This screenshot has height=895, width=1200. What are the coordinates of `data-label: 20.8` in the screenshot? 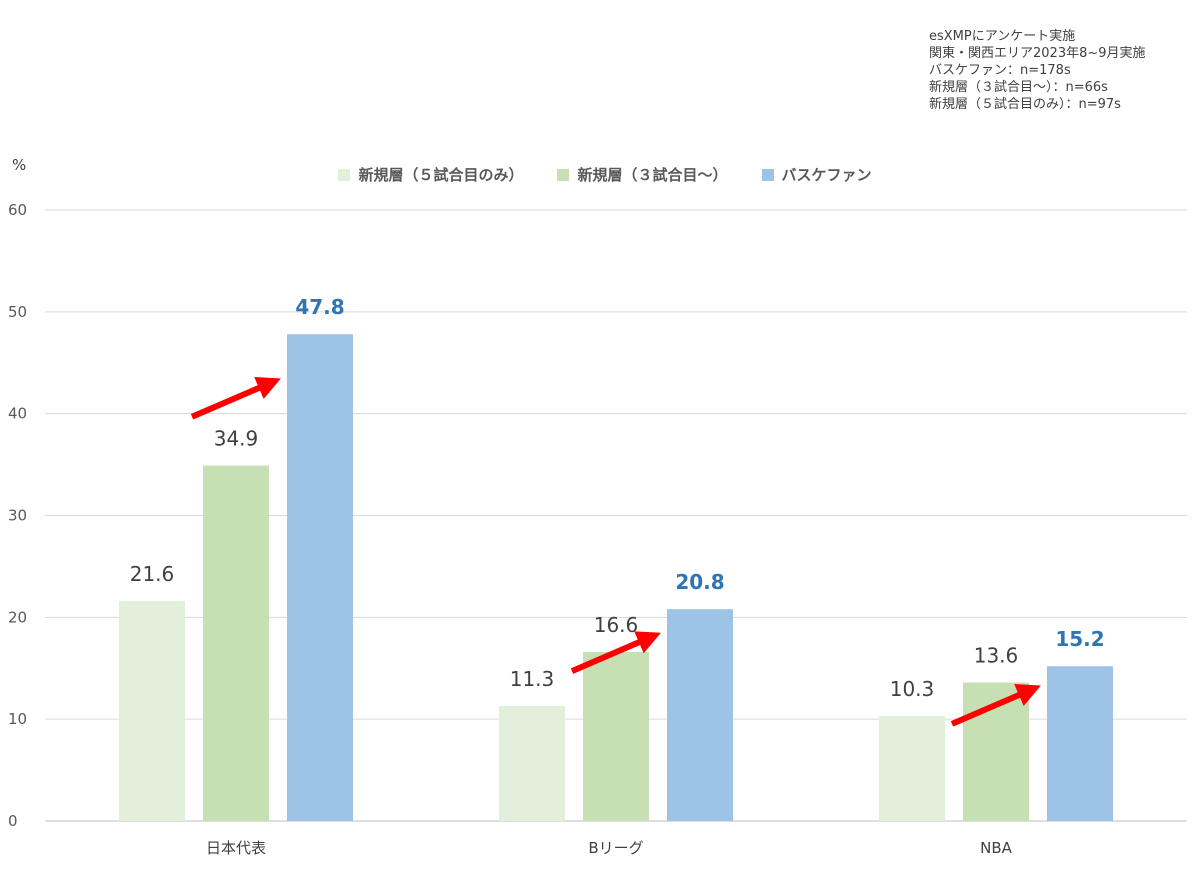 It's located at (699, 582).